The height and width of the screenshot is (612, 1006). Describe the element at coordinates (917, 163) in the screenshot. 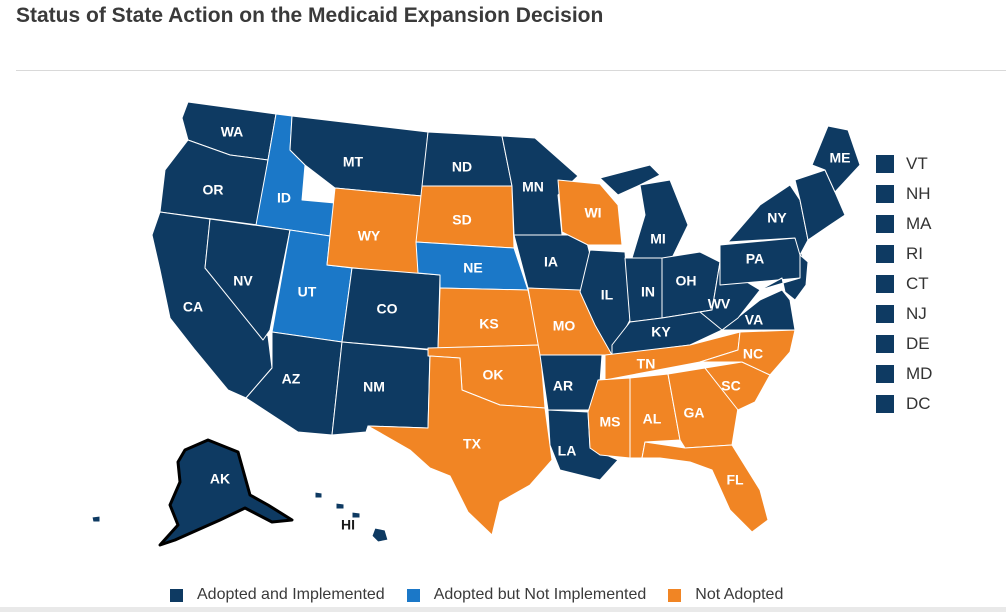

I see `small-state-label: VT` at that location.